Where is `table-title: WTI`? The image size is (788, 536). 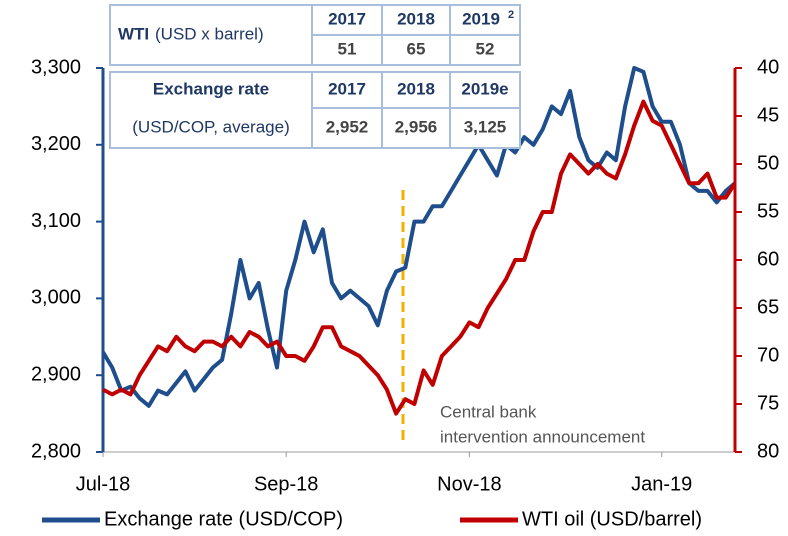 table-title: WTI is located at coordinates (133, 33).